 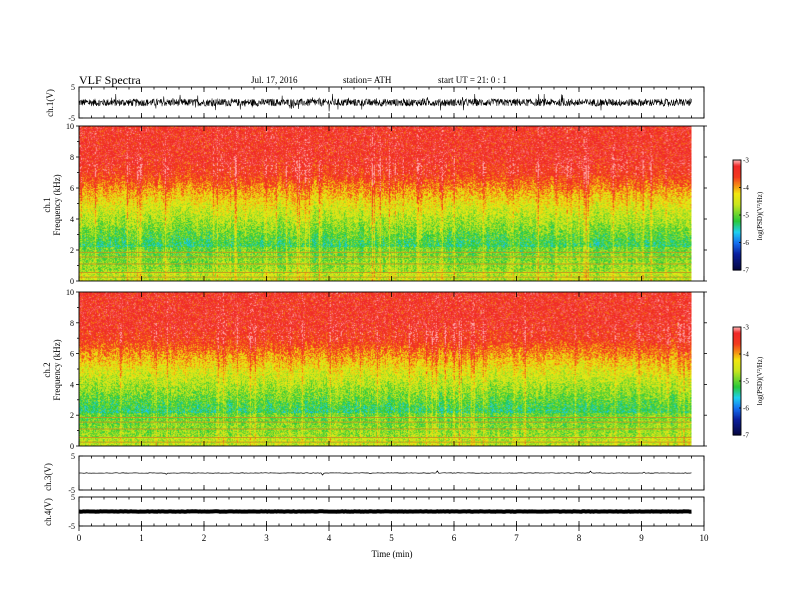 What do you see at coordinates (57, 204) in the screenshot?
I see `ch1-spec-ylabel-frequency: Frequency (kHz)` at bounding box center [57, 204].